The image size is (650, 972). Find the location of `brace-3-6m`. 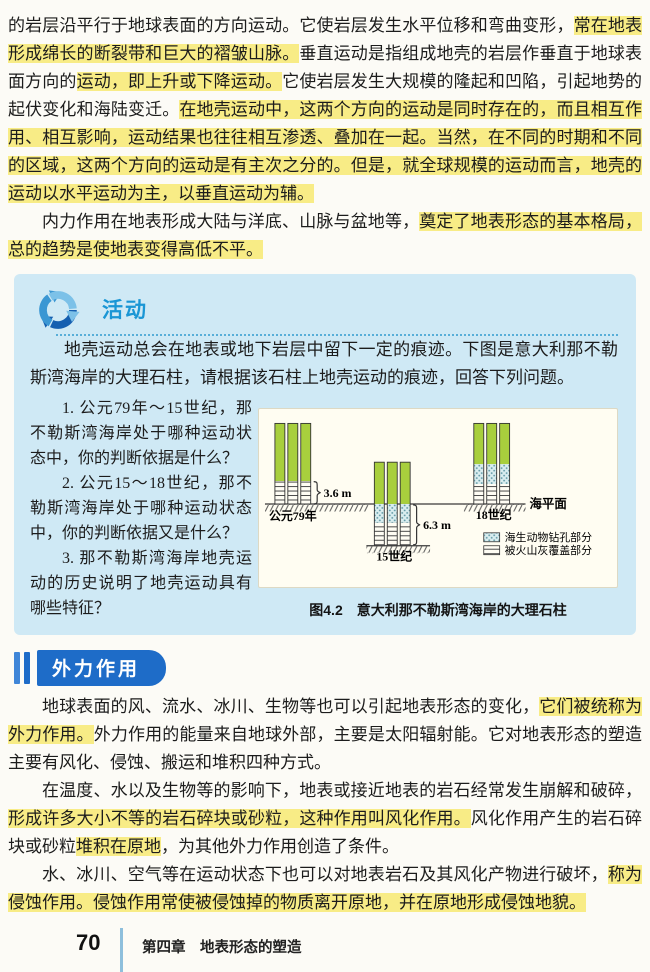

brace-3-6m is located at coordinates (317, 492).